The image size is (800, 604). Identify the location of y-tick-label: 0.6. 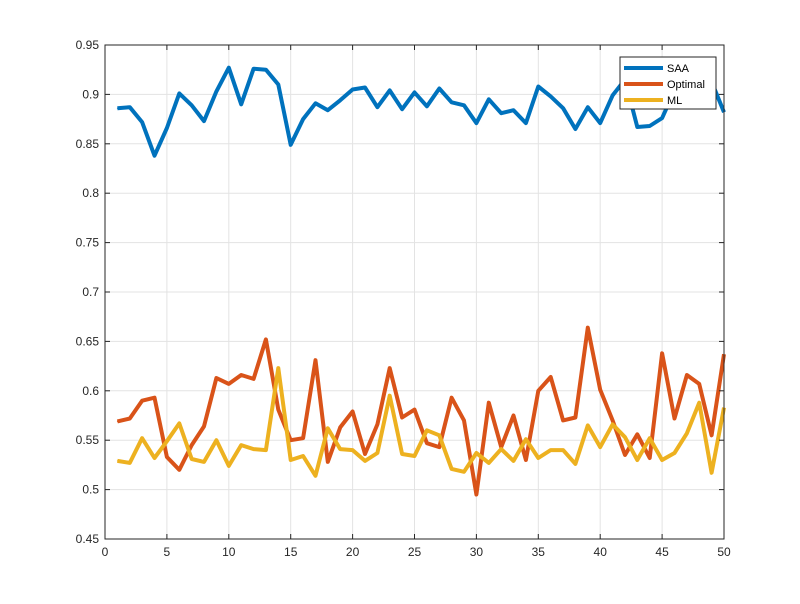
(90, 391).